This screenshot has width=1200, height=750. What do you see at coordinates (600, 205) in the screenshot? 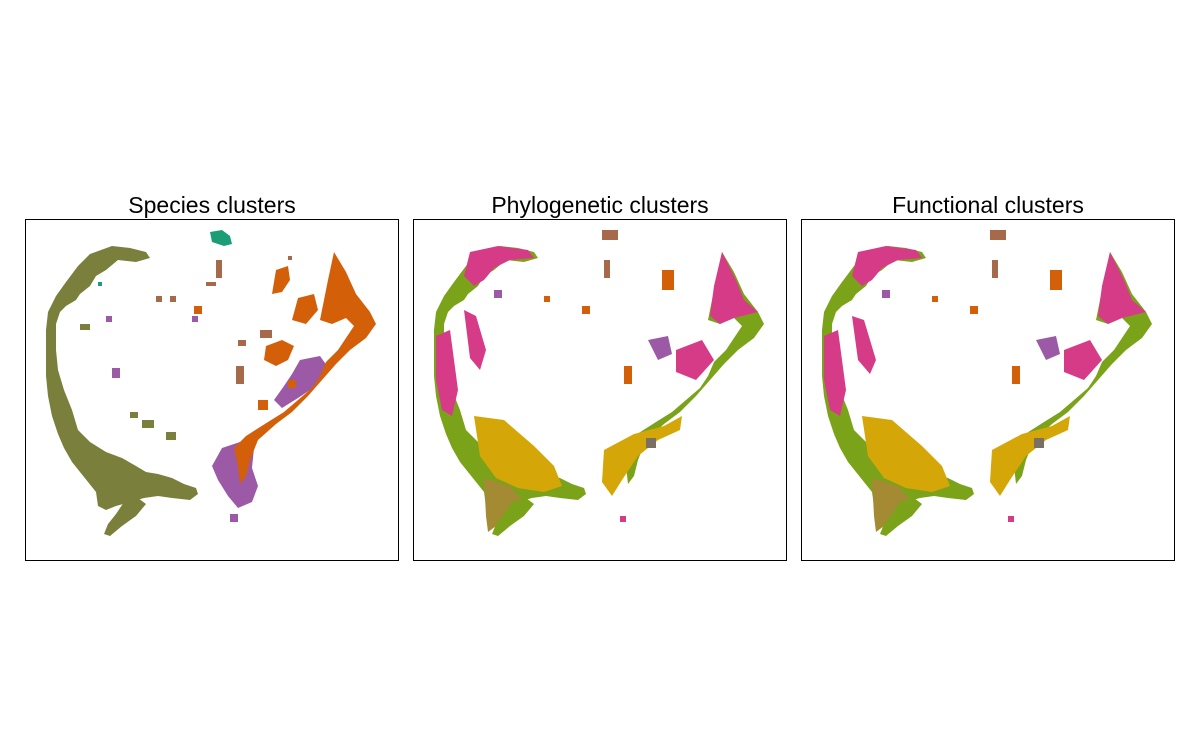
I see `panel-title: Phylogenetic clusters` at bounding box center [600, 205].